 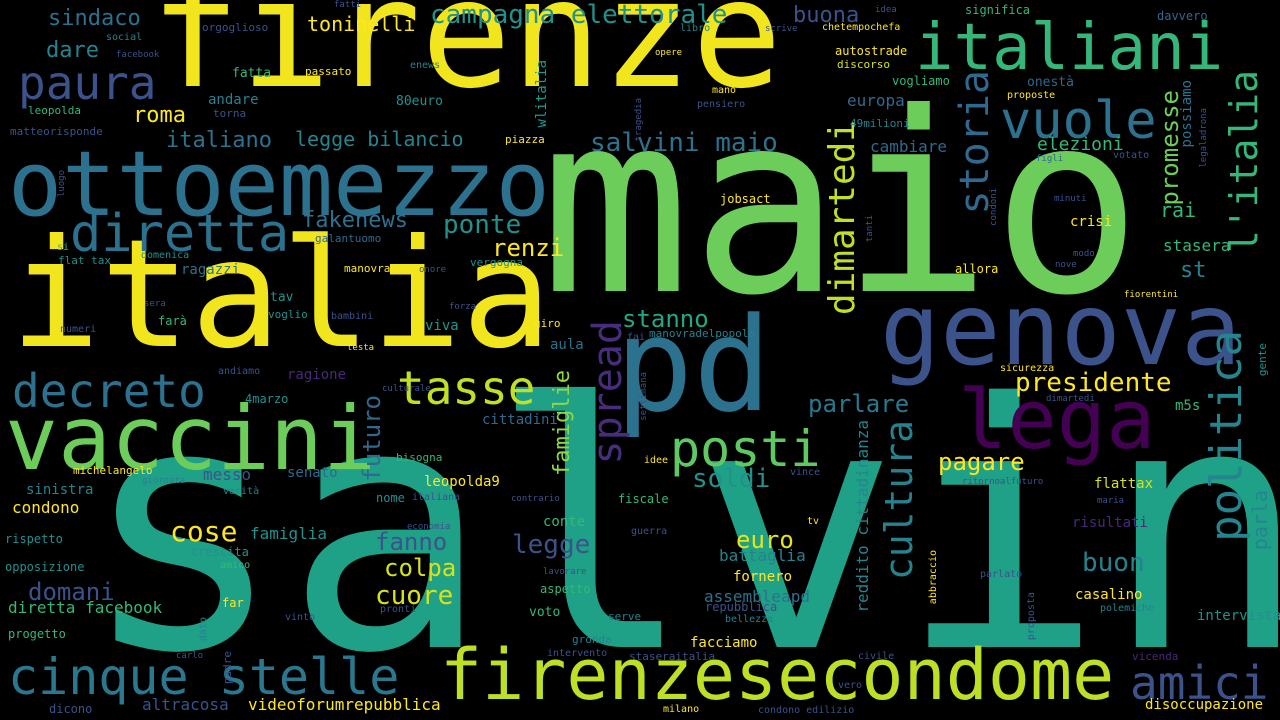 I want to click on word-michelangelo: michelangelo, so click(x=113, y=470).